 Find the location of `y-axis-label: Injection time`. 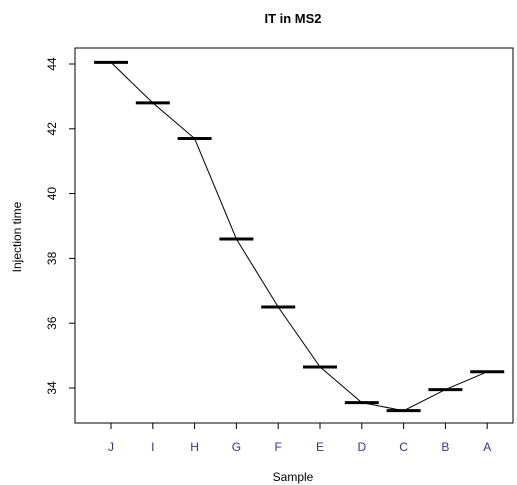

y-axis-label: Injection time is located at coordinates (17, 236).